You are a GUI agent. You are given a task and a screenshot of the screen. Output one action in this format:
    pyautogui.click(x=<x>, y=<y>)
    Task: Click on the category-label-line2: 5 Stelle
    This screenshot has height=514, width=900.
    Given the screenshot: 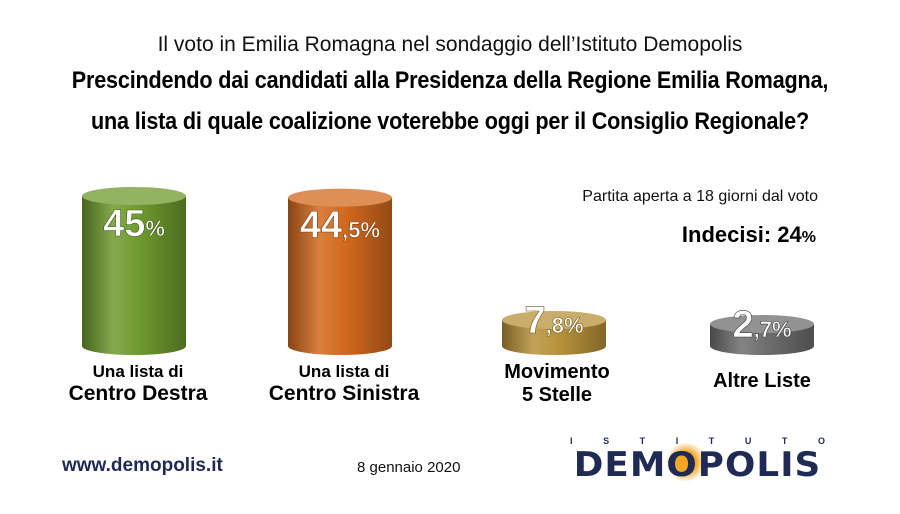 What is the action you would take?
    pyautogui.click(x=557, y=395)
    